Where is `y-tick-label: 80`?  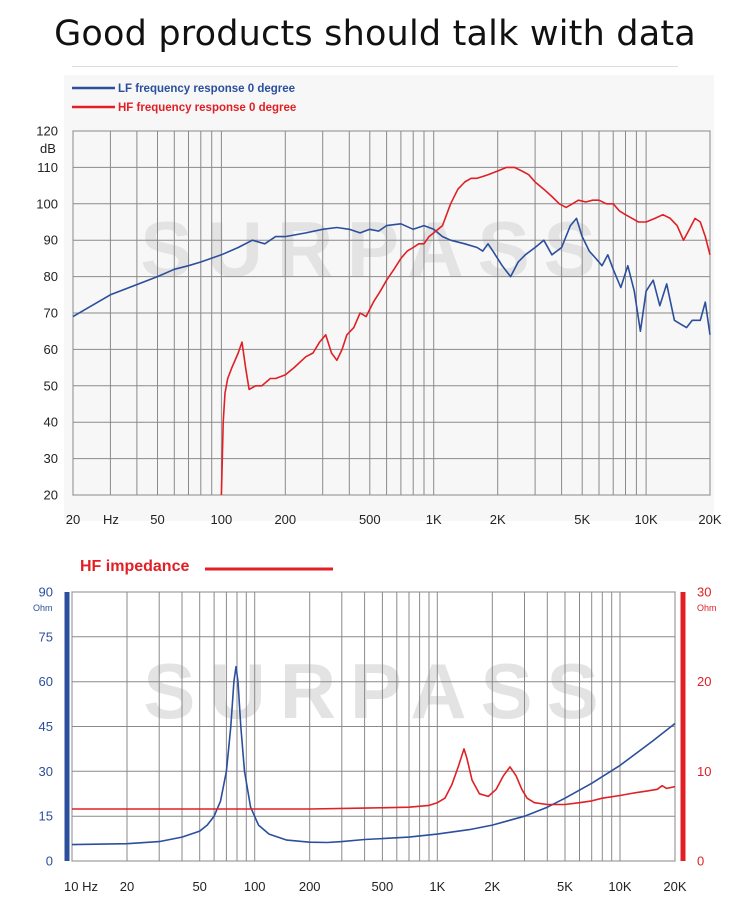 y-tick-label: 80 is located at coordinates (51, 276).